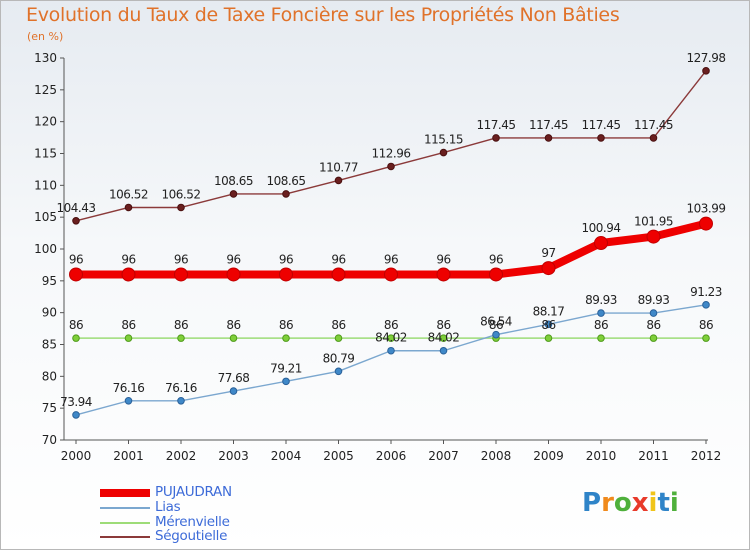  I want to click on data-label: 112.96, so click(391, 153).